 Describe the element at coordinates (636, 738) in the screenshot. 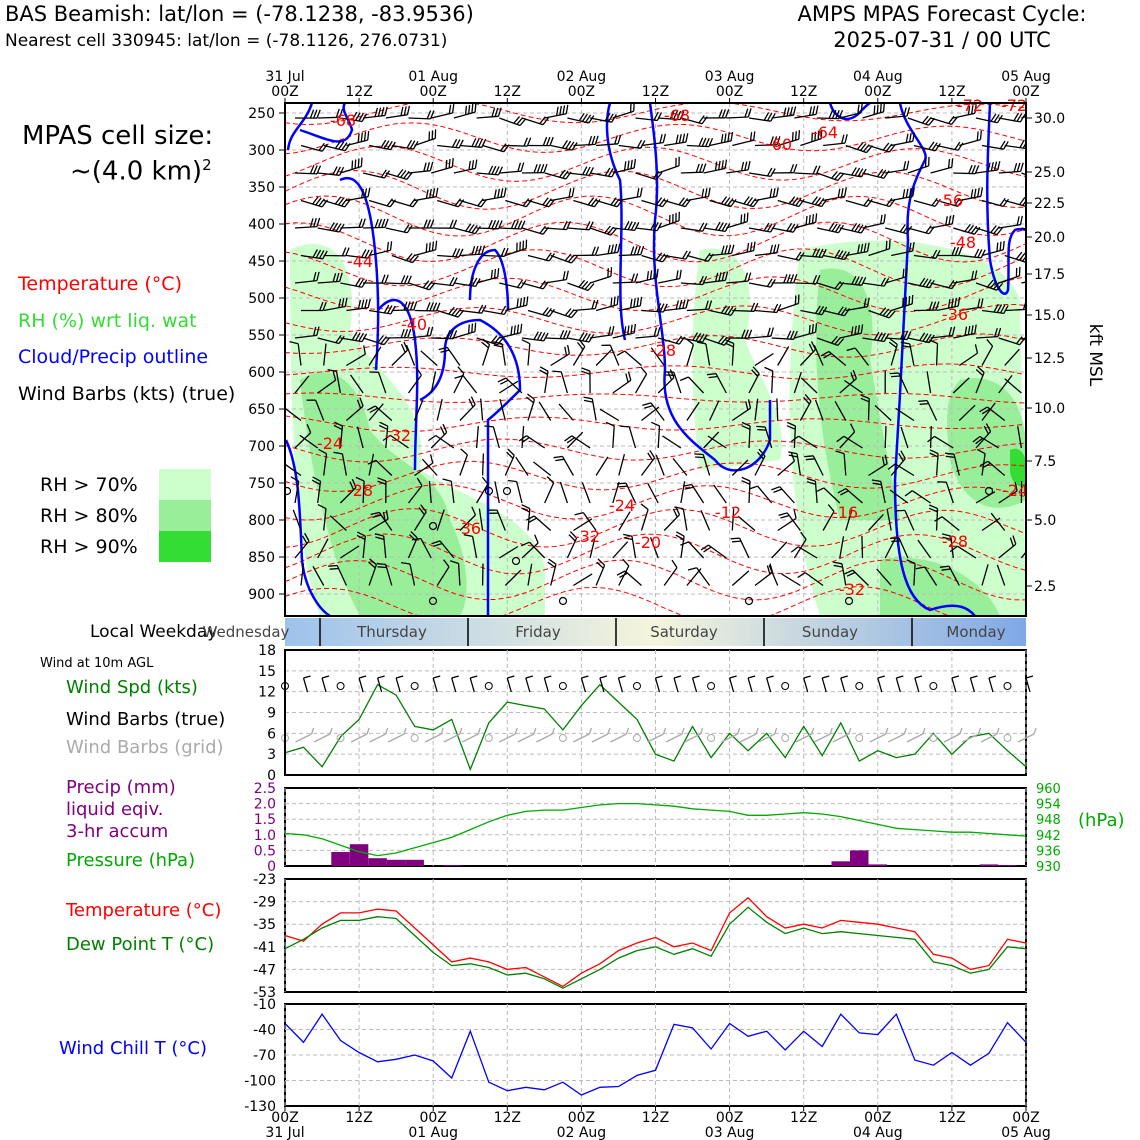

I see `wind-barb-grid-calm` at that location.